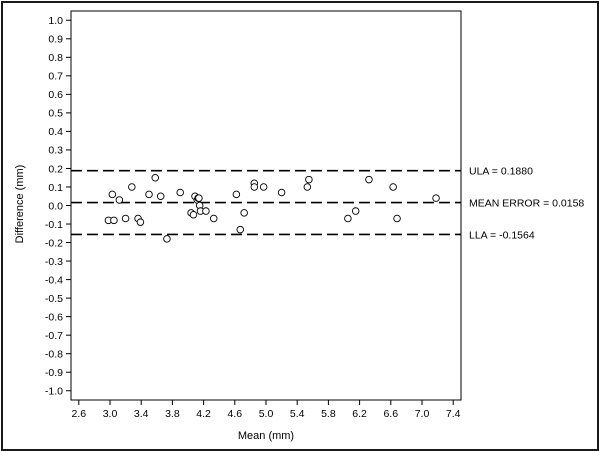 This screenshot has width=600, height=451. Describe the element at coordinates (55, 95) in the screenshot. I see `y-tick-label: 0.6` at that location.